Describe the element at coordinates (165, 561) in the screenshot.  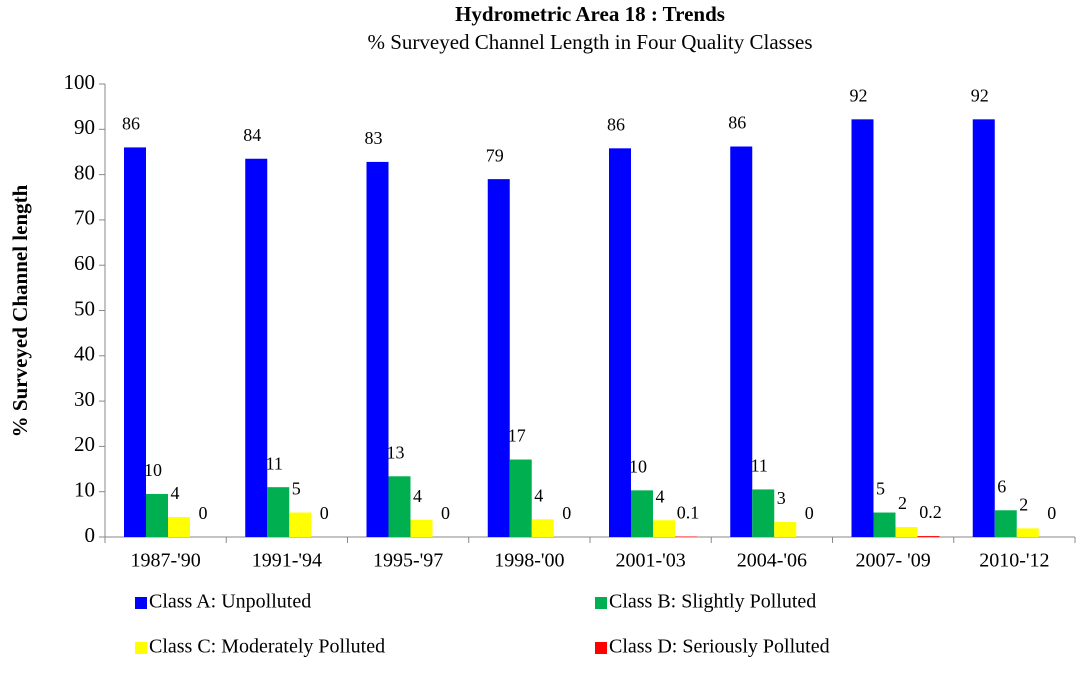
I see `x-tick-label: 1987-'90` at that location.